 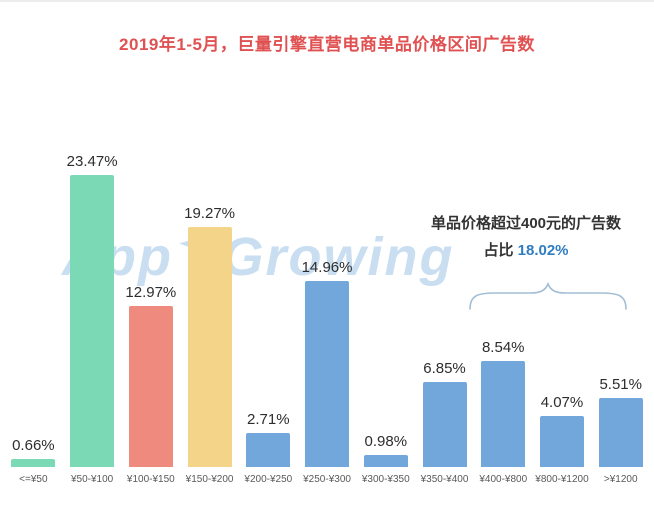 I want to click on bar-column: 8.54% ¥400-¥800, so click(x=503, y=412).